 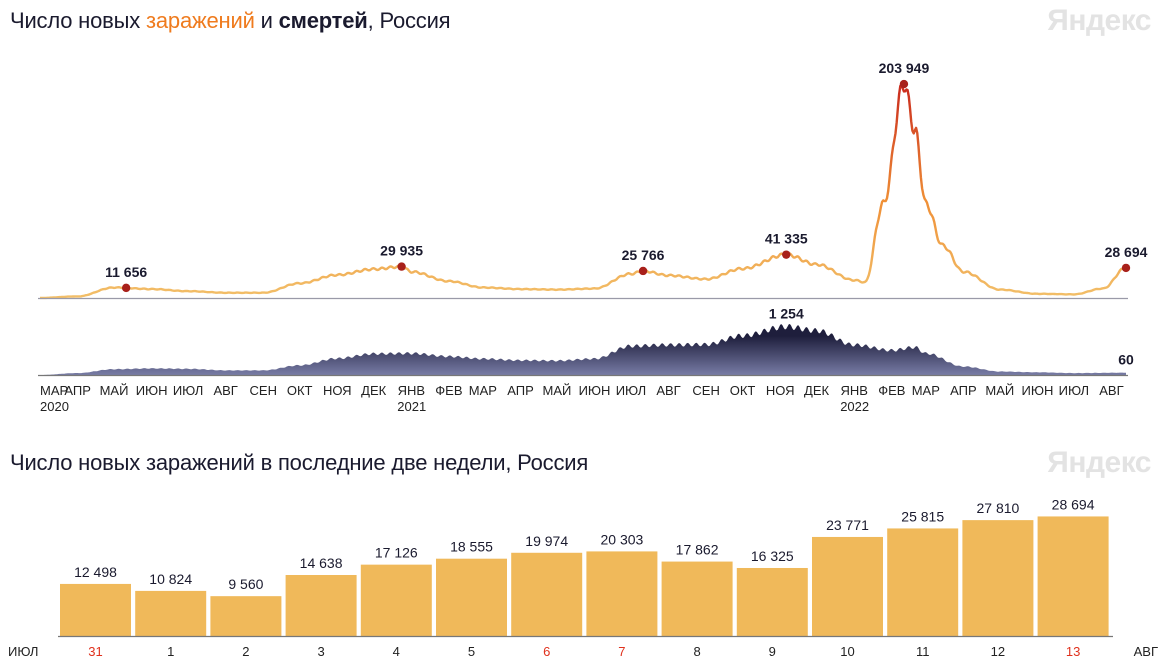 What do you see at coordinates (998, 651) in the screenshot?
I see `bar-category-label: 12` at bounding box center [998, 651].